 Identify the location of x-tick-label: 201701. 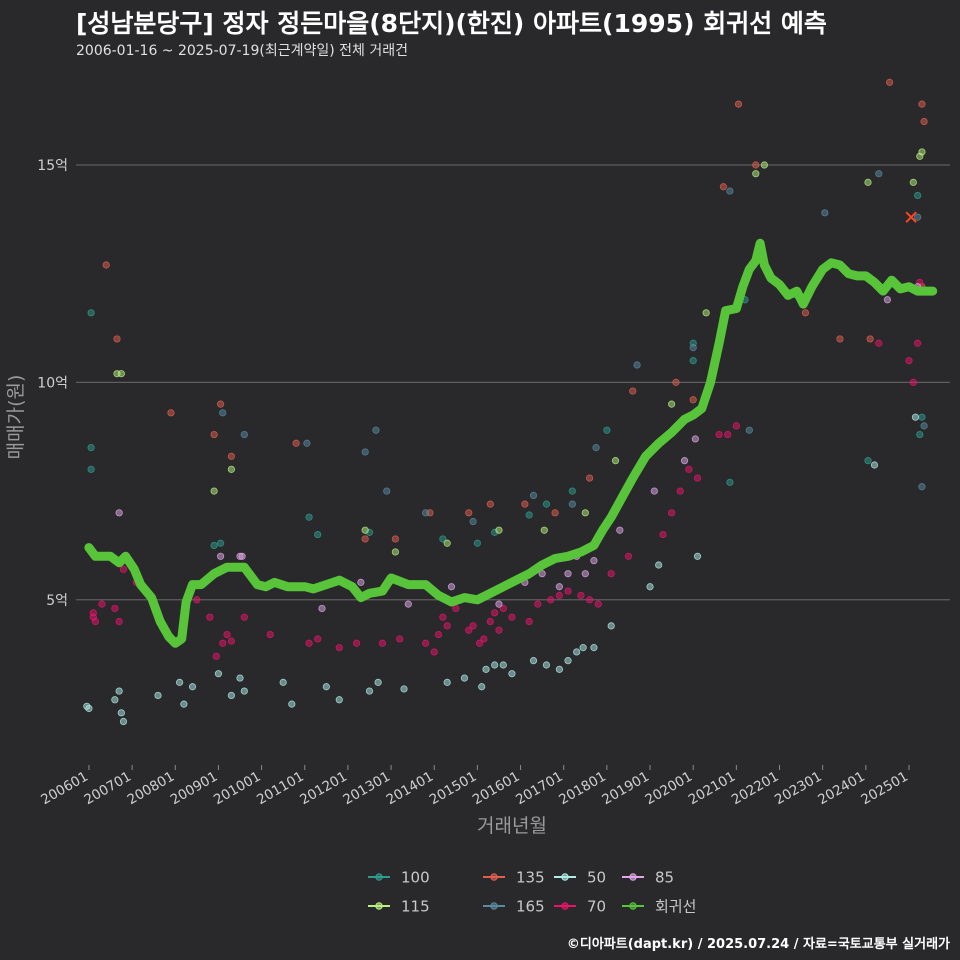
(539, 789).